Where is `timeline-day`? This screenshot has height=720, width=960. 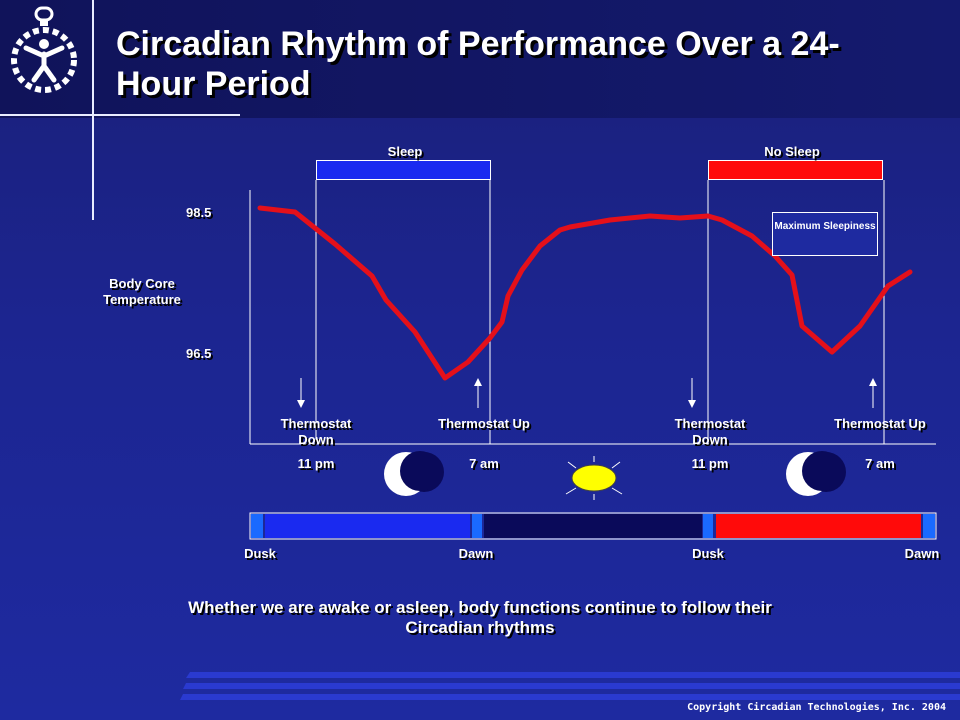 timeline-day is located at coordinates (593, 526).